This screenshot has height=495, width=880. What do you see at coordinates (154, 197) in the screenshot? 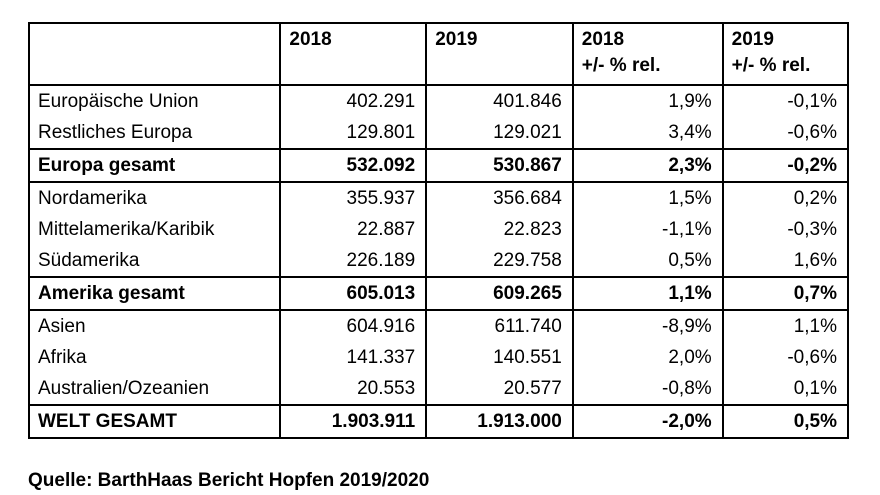
I see `row-label-cell: Nordamerika` at bounding box center [154, 197].